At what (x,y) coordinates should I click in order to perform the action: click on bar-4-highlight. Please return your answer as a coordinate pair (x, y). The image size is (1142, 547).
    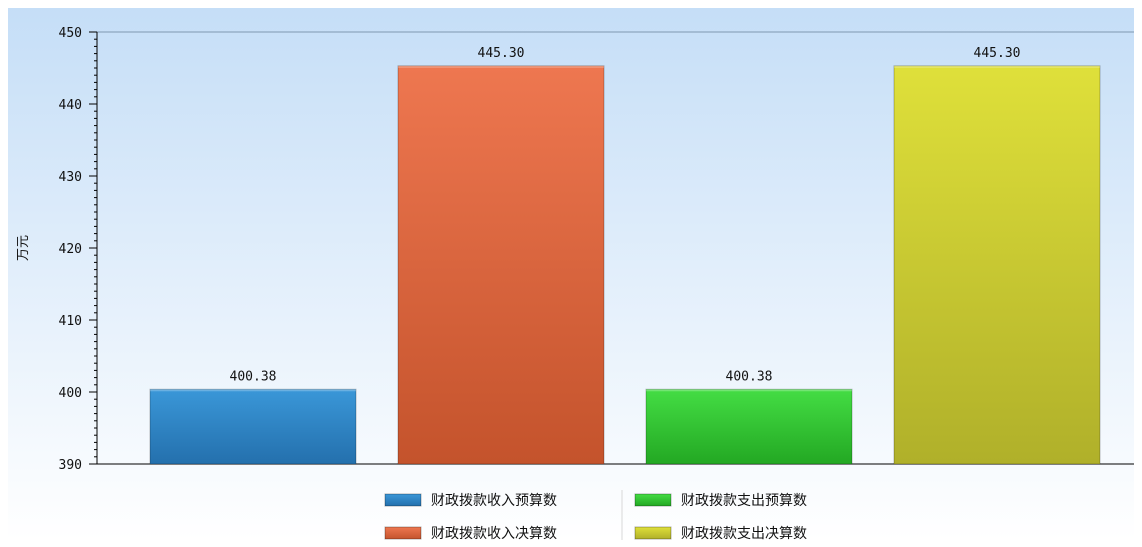
    Looking at the image, I should click on (997, 66).